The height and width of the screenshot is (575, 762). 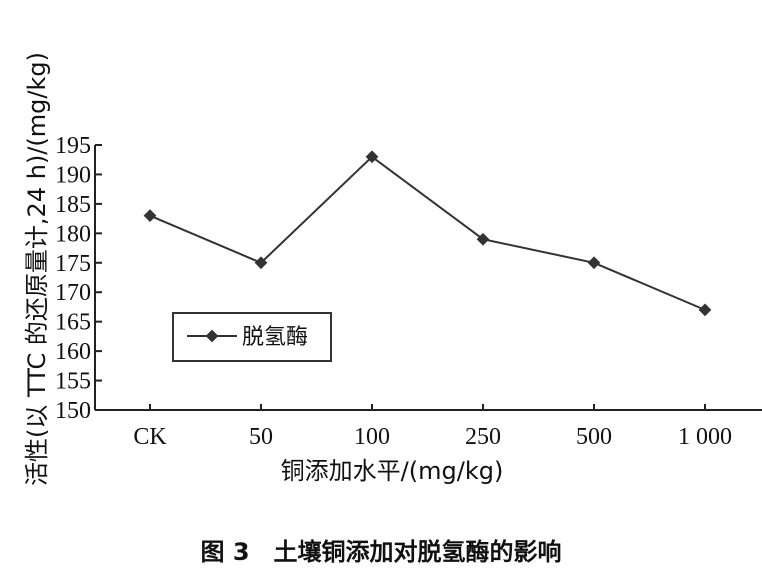 What do you see at coordinates (73, 264) in the screenshot?
I see `y-tick-label: 175` at bounding box center [73, 264].